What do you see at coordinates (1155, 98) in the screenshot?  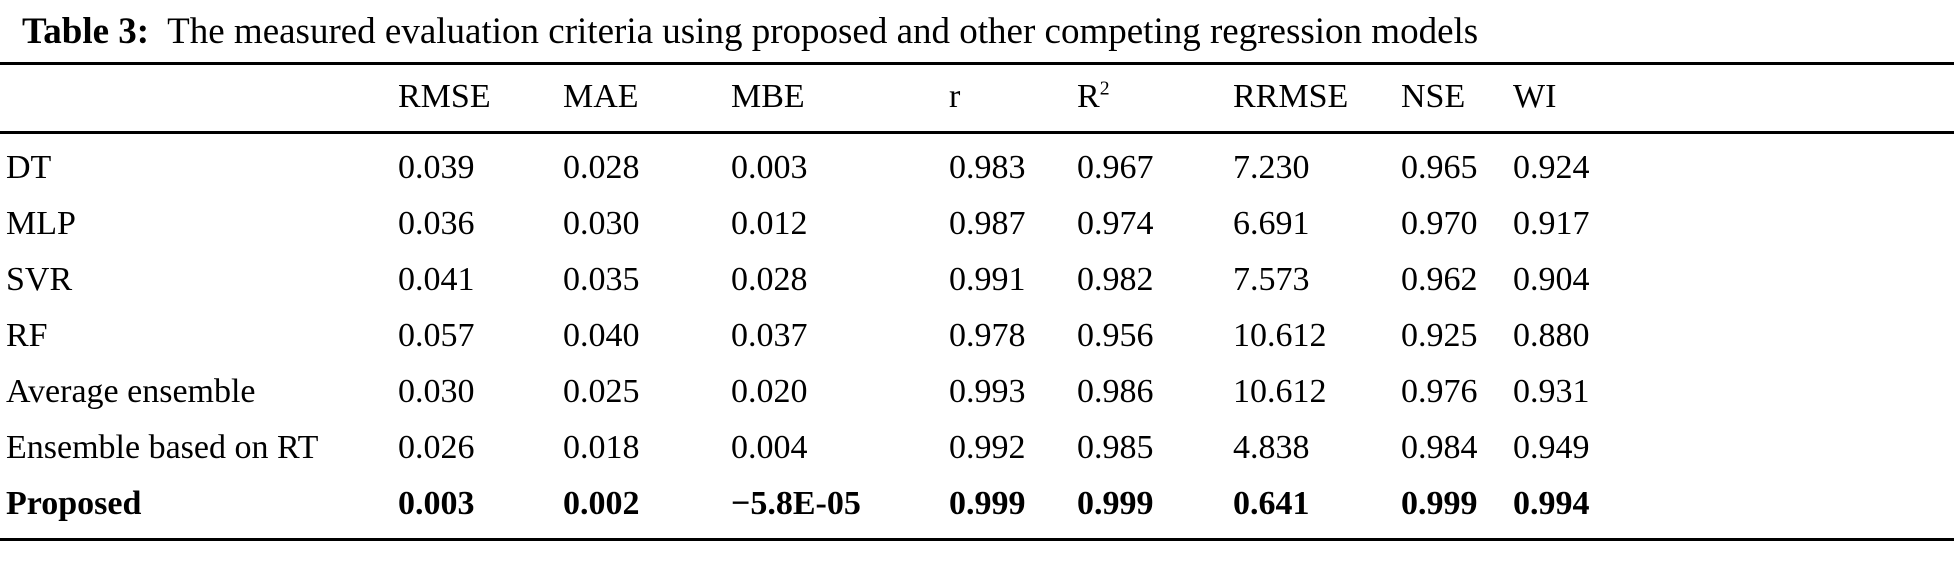 I see `column-header-r2: R2` at bounding box center [1155, 98].